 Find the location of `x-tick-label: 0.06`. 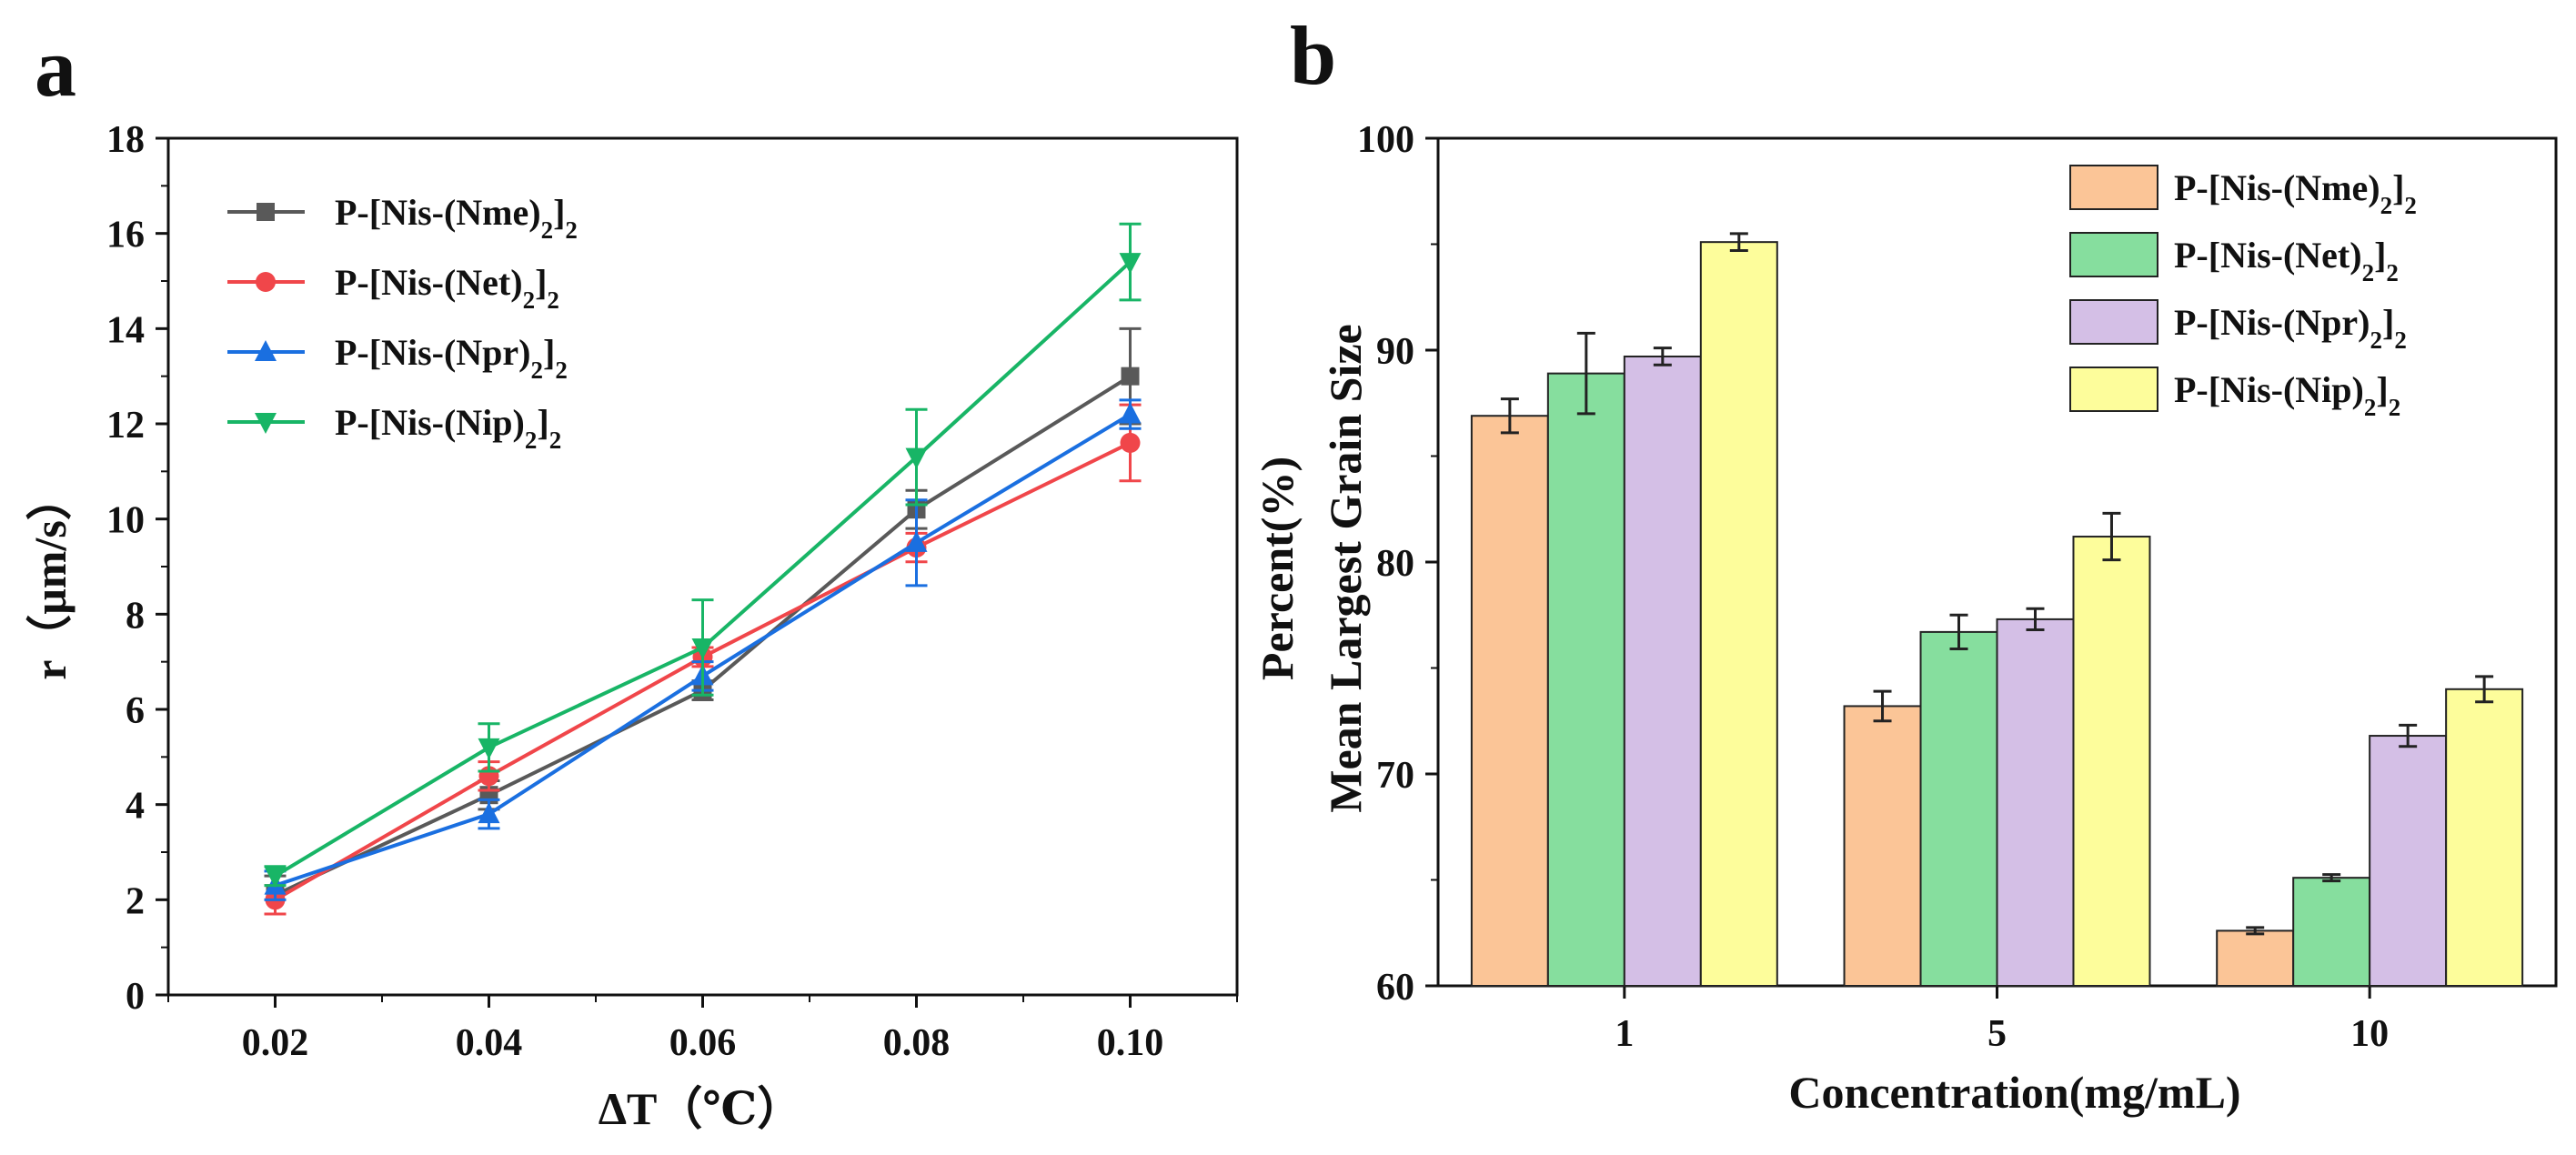

x-tick-label: 0.06 is located at coordinates (703, 1043).